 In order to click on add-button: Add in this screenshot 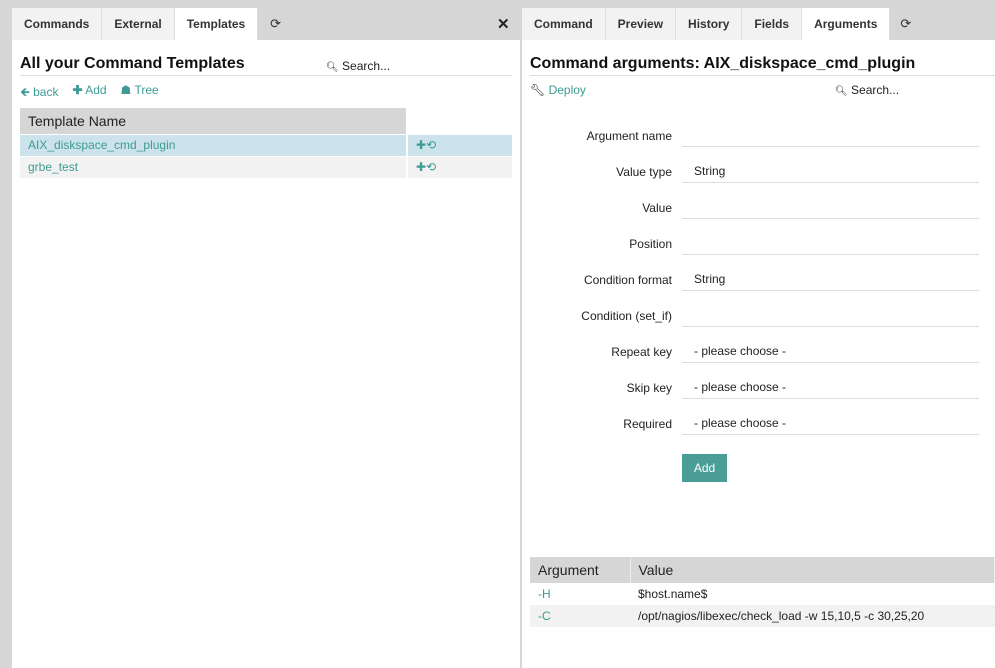, I will do `click(704, 468)`.